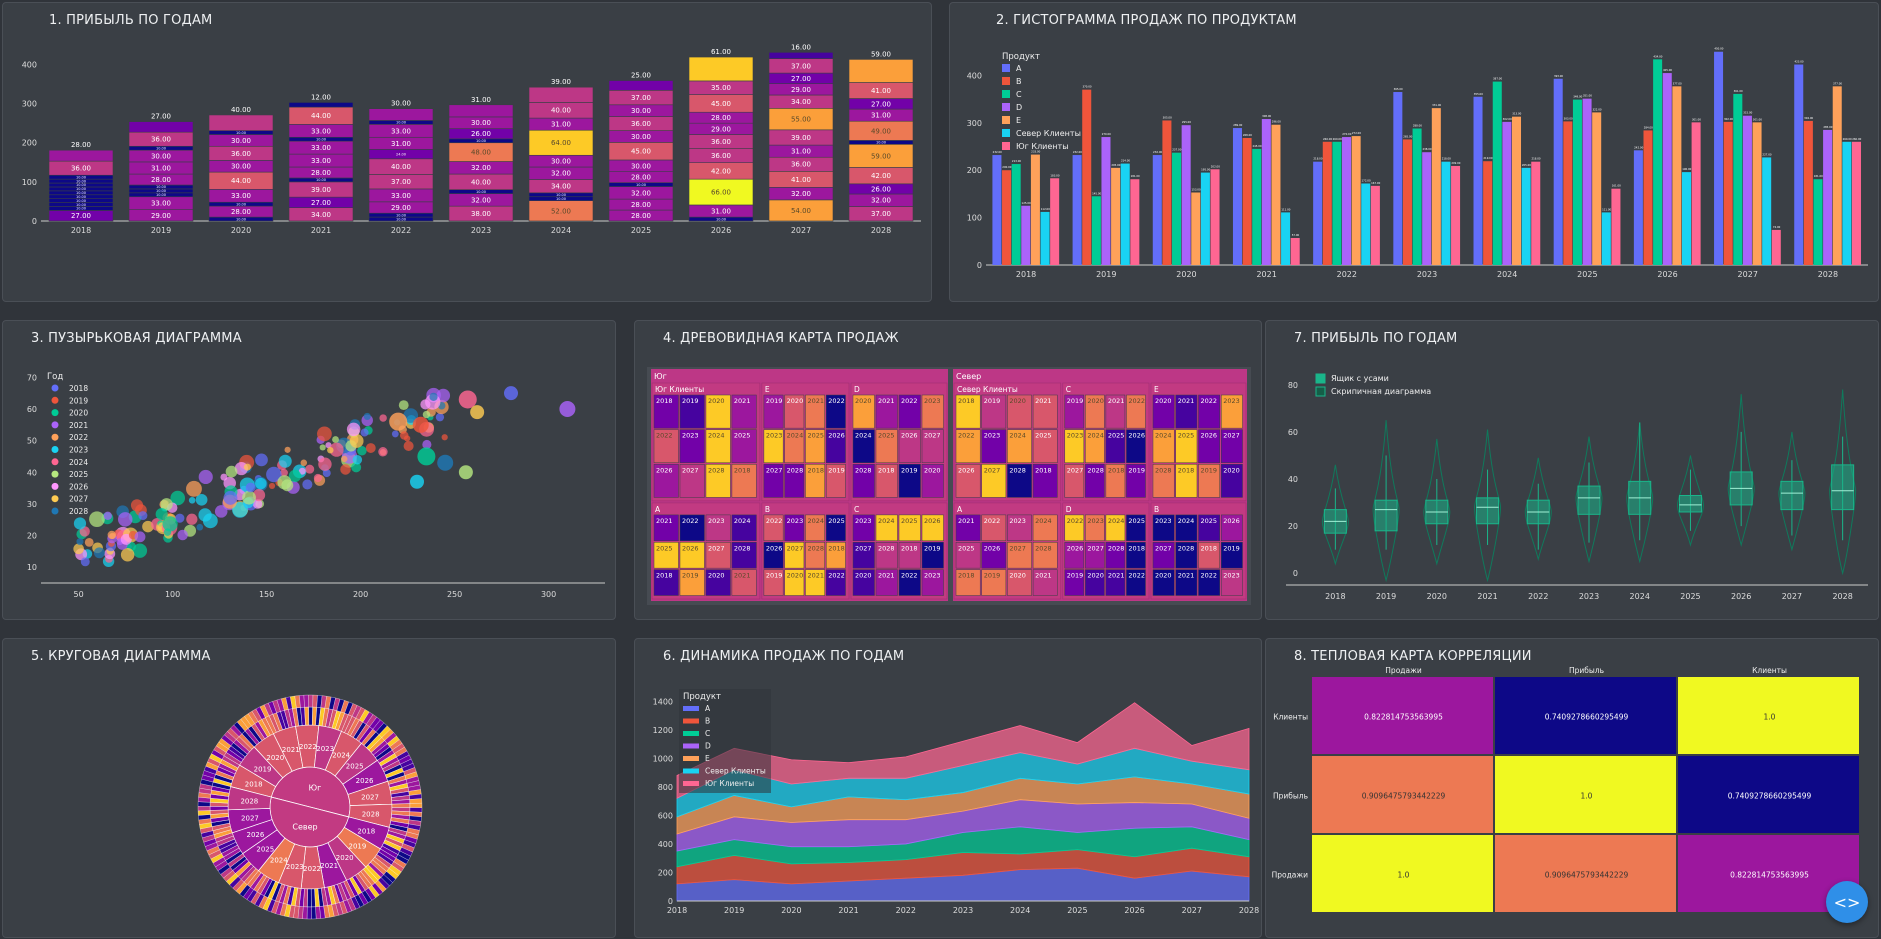 The image size is (1881, 939). Describe the element at coordinates (1026, 235) in the screenshot. I see `bar-D` at that location.